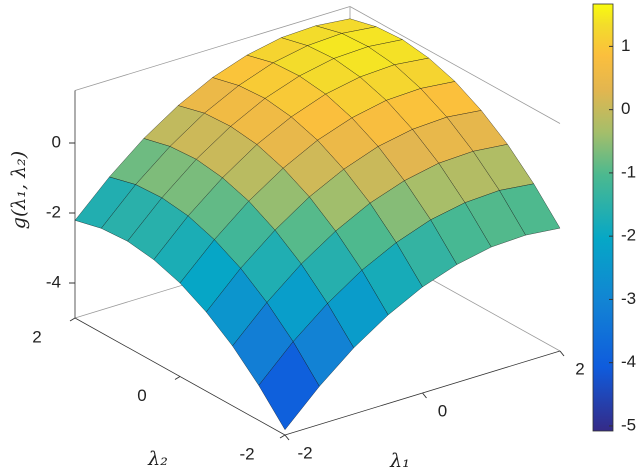 The width and height of the screenshot is (640, 476). Describe the element at coordinates (399, 461) in the screenshot. I see `x-axis-label: λ₁` at that location.